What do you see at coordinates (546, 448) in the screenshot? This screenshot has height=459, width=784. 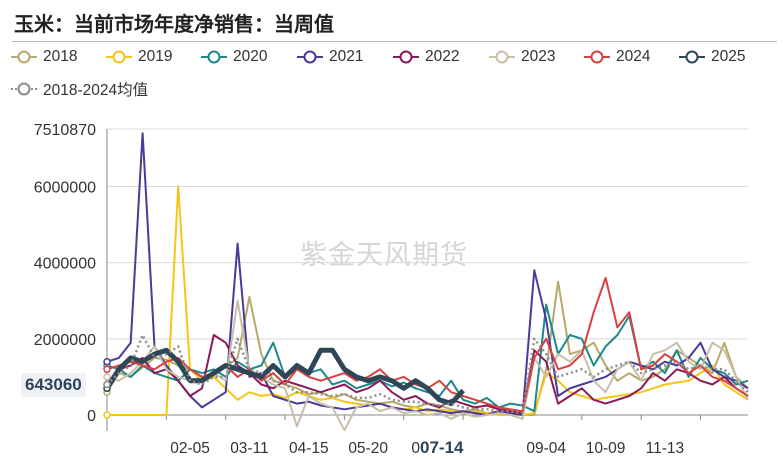 I see `x-tick-label: 09-04` at bounding box center [546, 448].